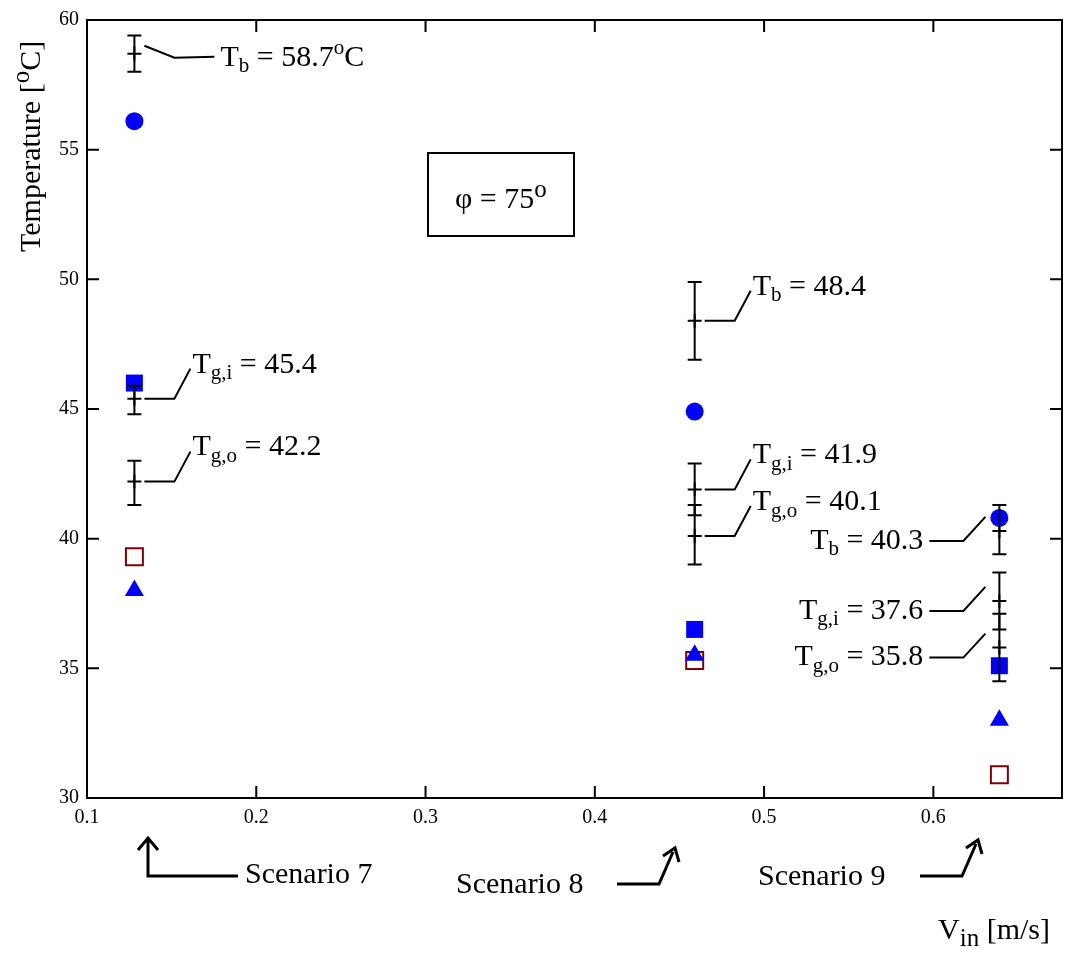 This screenshot has width=1076, height=953. I want to click on y-tick-label: 35, so click(69, 666).